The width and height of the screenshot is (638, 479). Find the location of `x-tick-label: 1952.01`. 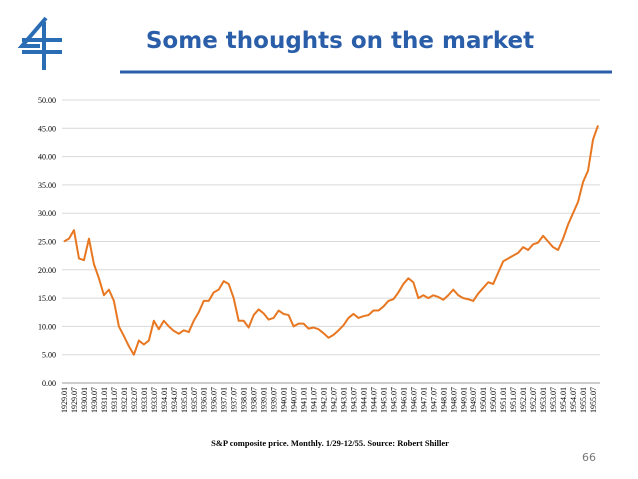

x-tick-label: 1952.01 is located at coordinates (523, 400).